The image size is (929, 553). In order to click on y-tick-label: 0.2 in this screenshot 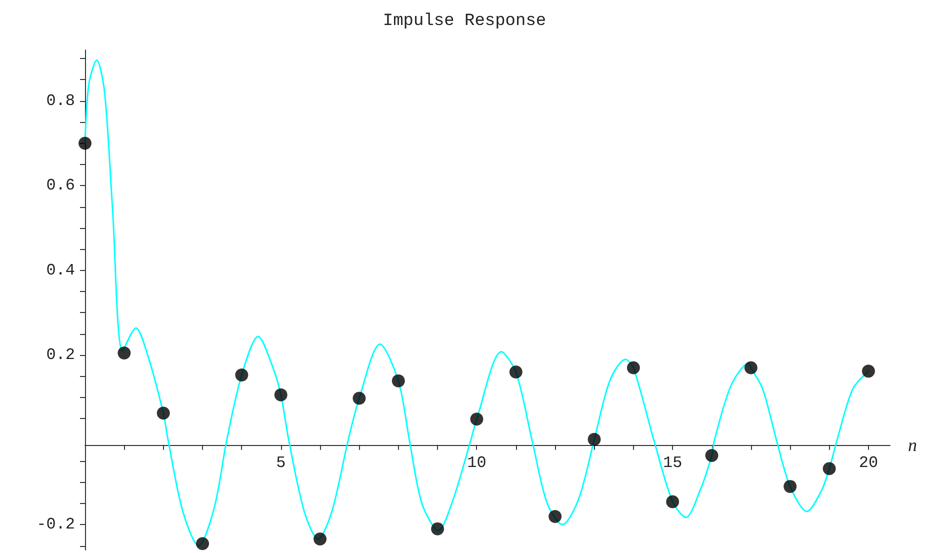, I will do `click(60, 355)`.